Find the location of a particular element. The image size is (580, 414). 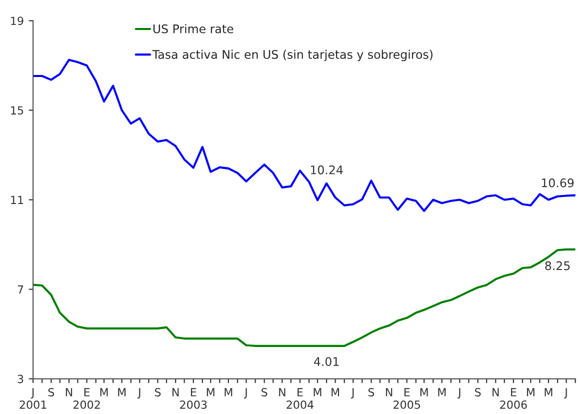

x-tick-label: J 2001 is located at coordinates (33, 398).